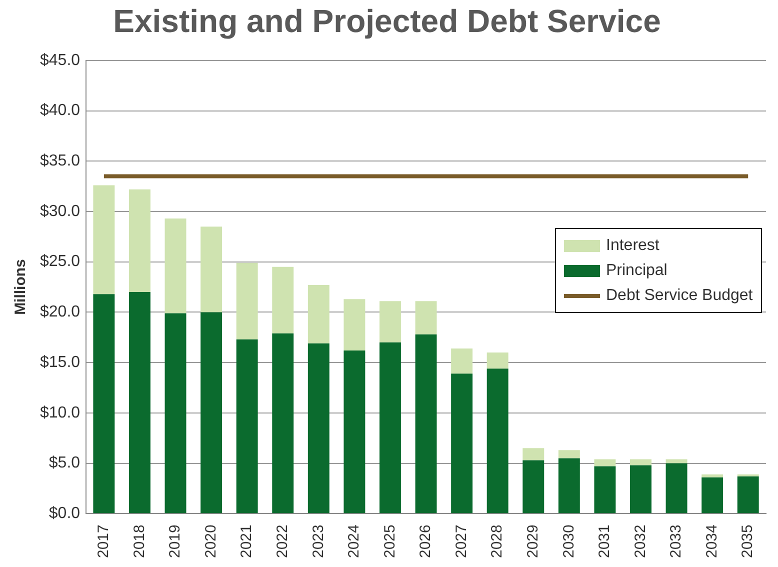 Image resolution: width=778 pixels, height=567 pixels. Describe the element at coordinates (60, 362) in the screenshot. I see `y-tick-label: $15.0` at that location.